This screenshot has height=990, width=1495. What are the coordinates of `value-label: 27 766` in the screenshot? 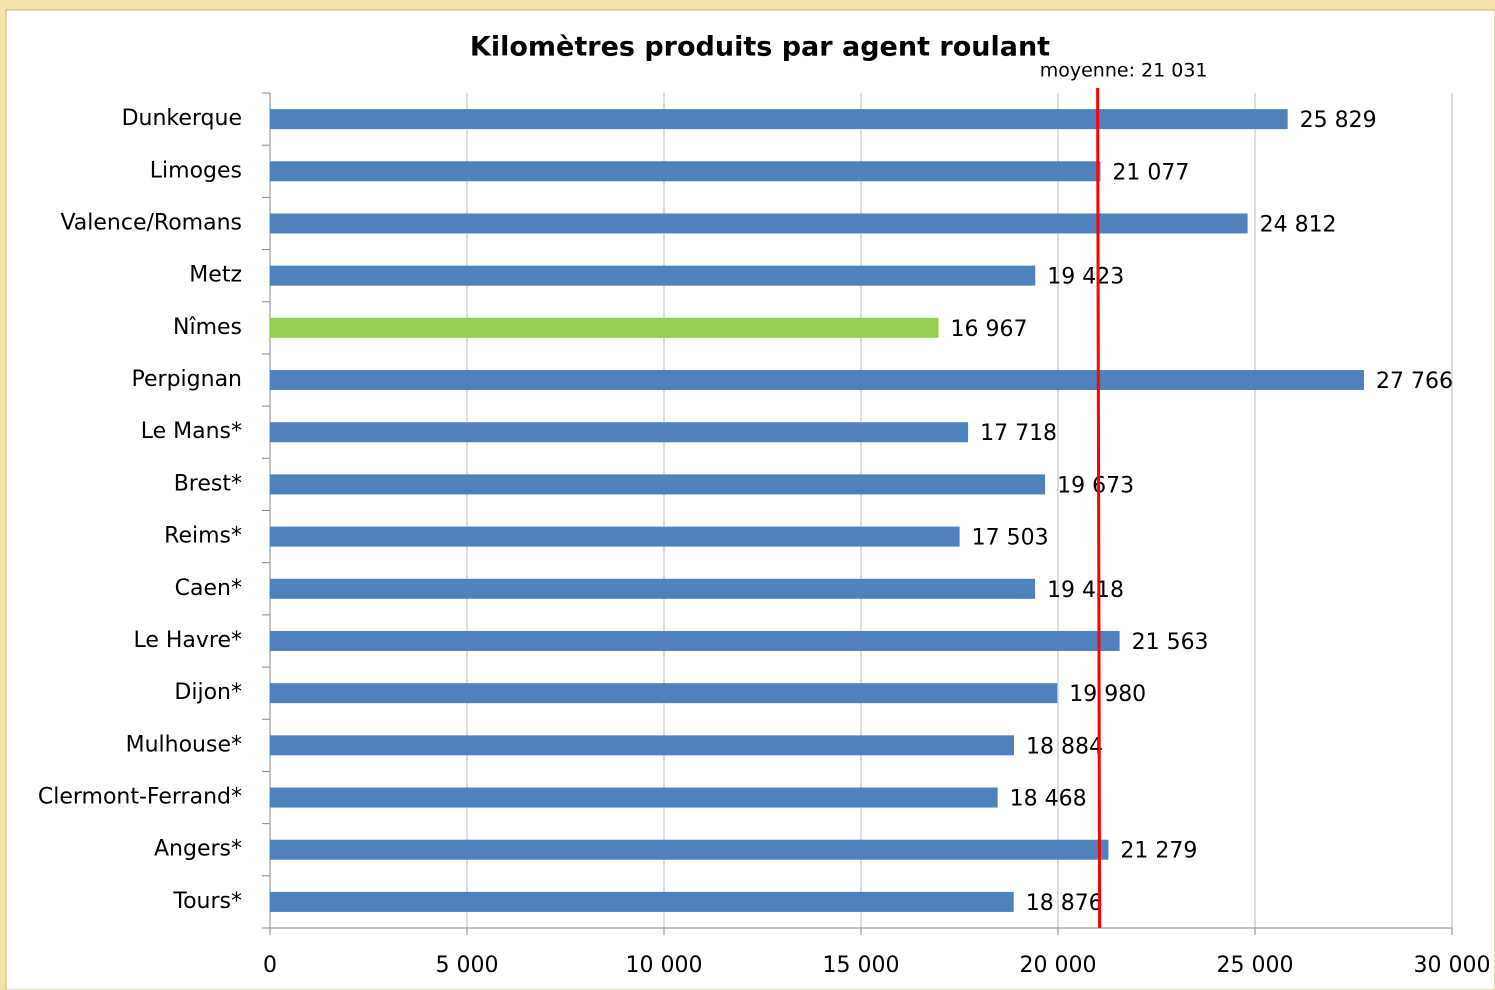 It's located at (1414, 381).